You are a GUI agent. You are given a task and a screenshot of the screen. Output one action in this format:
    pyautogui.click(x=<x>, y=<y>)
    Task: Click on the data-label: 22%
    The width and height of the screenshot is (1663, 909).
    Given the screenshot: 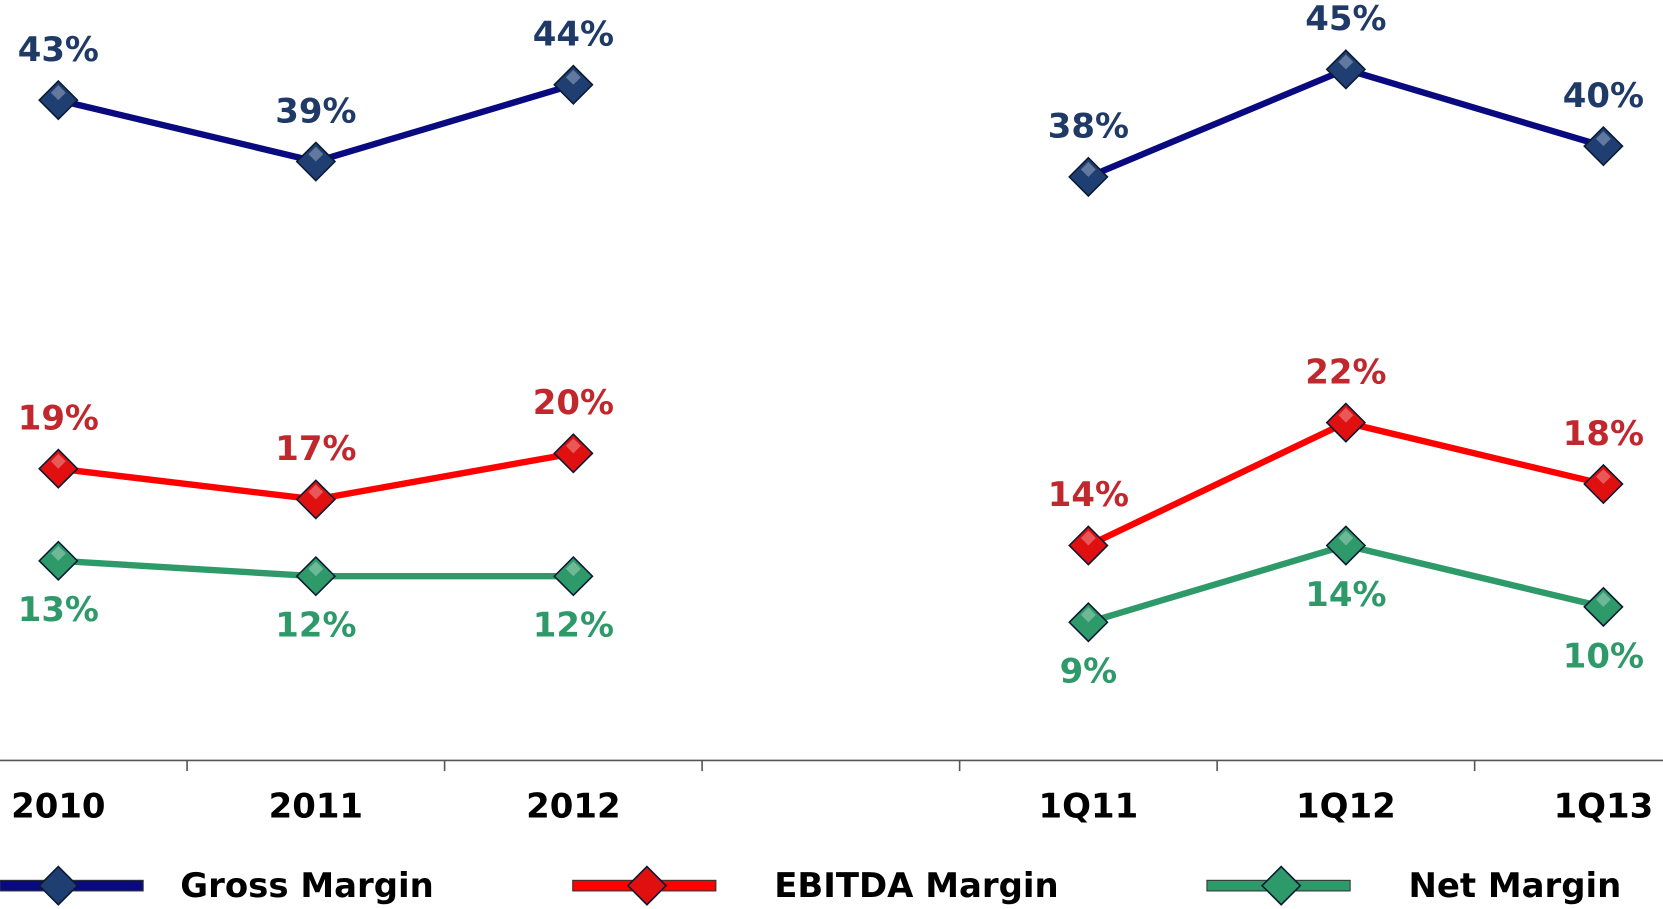 What is the action you would take?
    pyautogui.click(x=1345, y=372)
    